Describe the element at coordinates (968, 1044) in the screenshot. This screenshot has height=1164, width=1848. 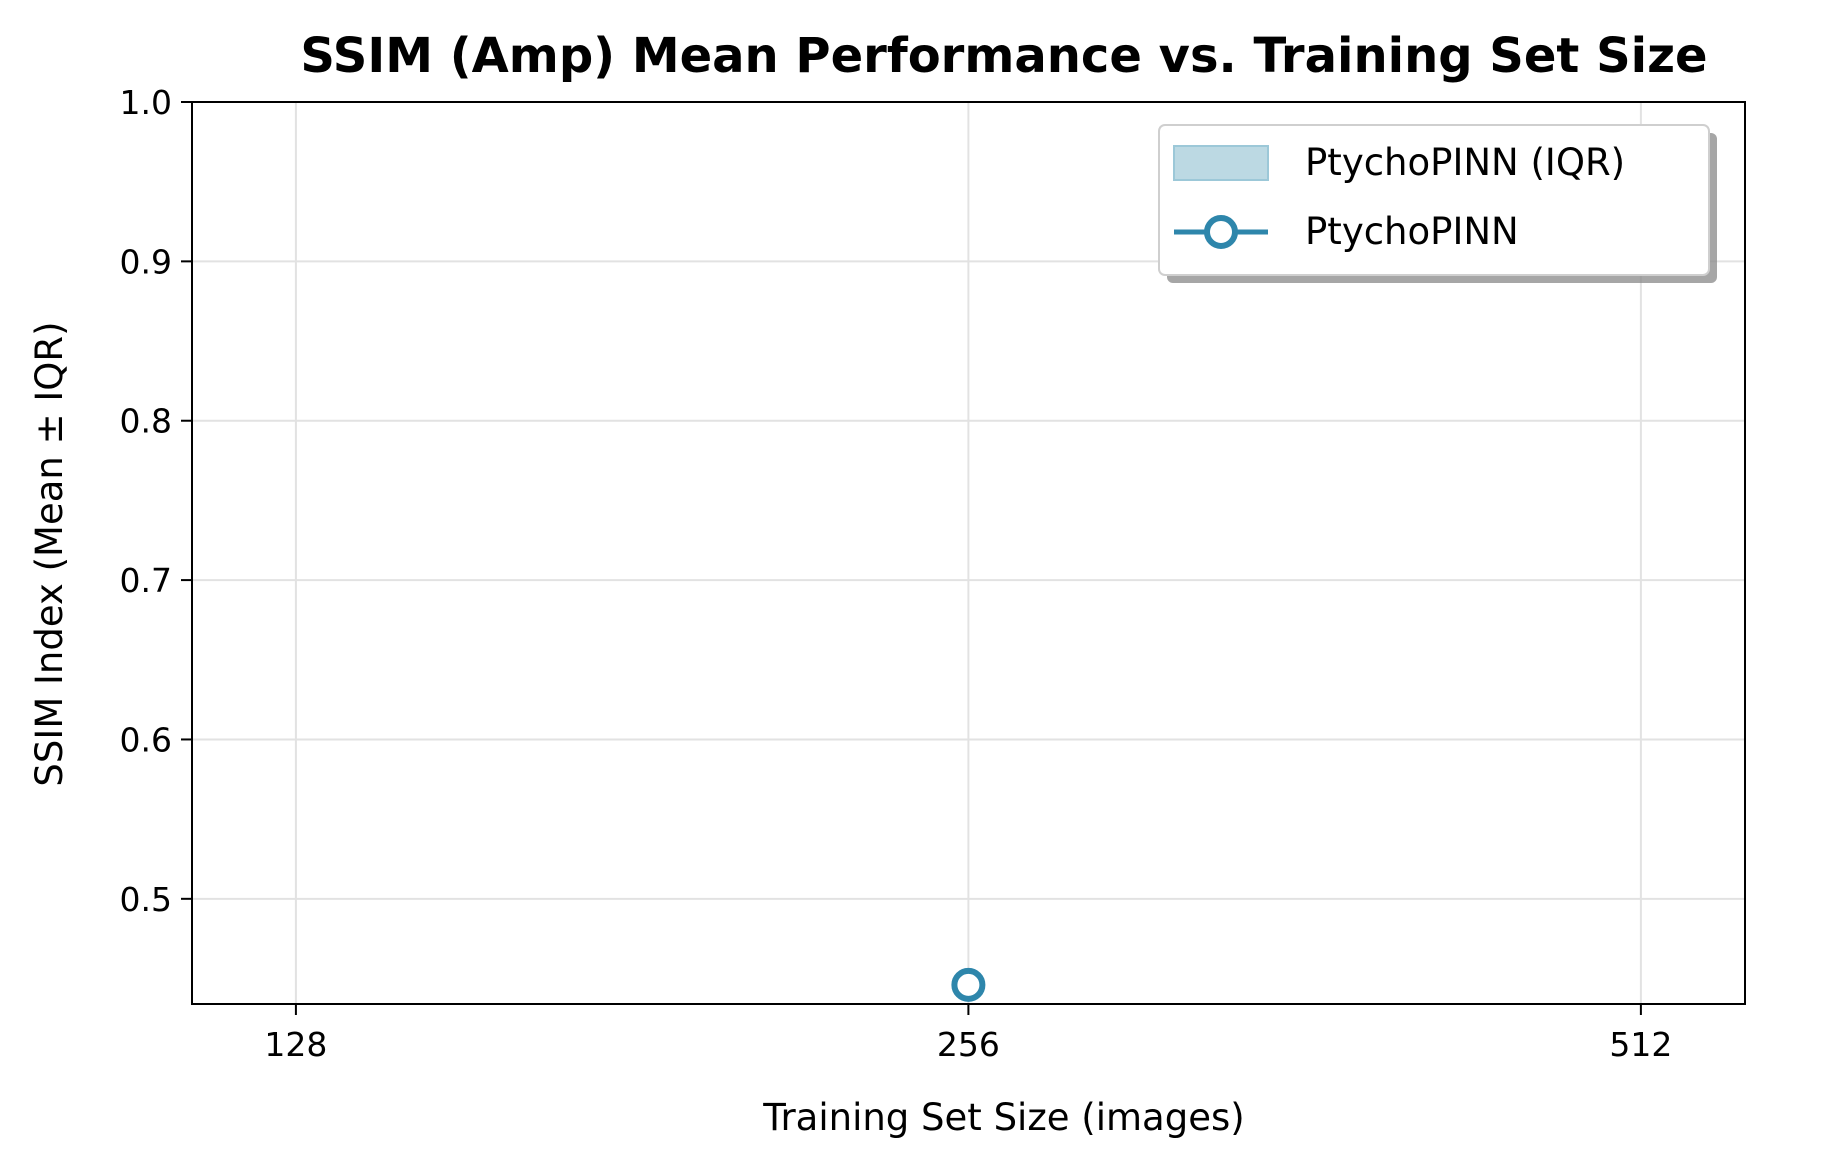
I see `x-tick-label: 256` at that location.